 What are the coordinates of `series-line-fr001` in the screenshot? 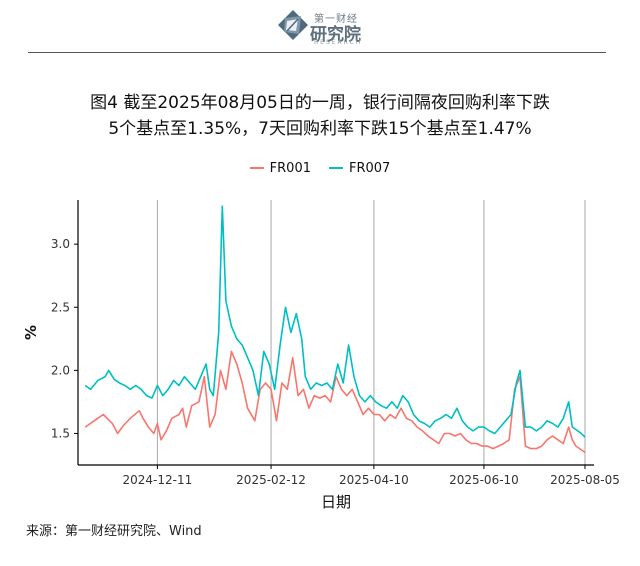 It's located at (335, 402).